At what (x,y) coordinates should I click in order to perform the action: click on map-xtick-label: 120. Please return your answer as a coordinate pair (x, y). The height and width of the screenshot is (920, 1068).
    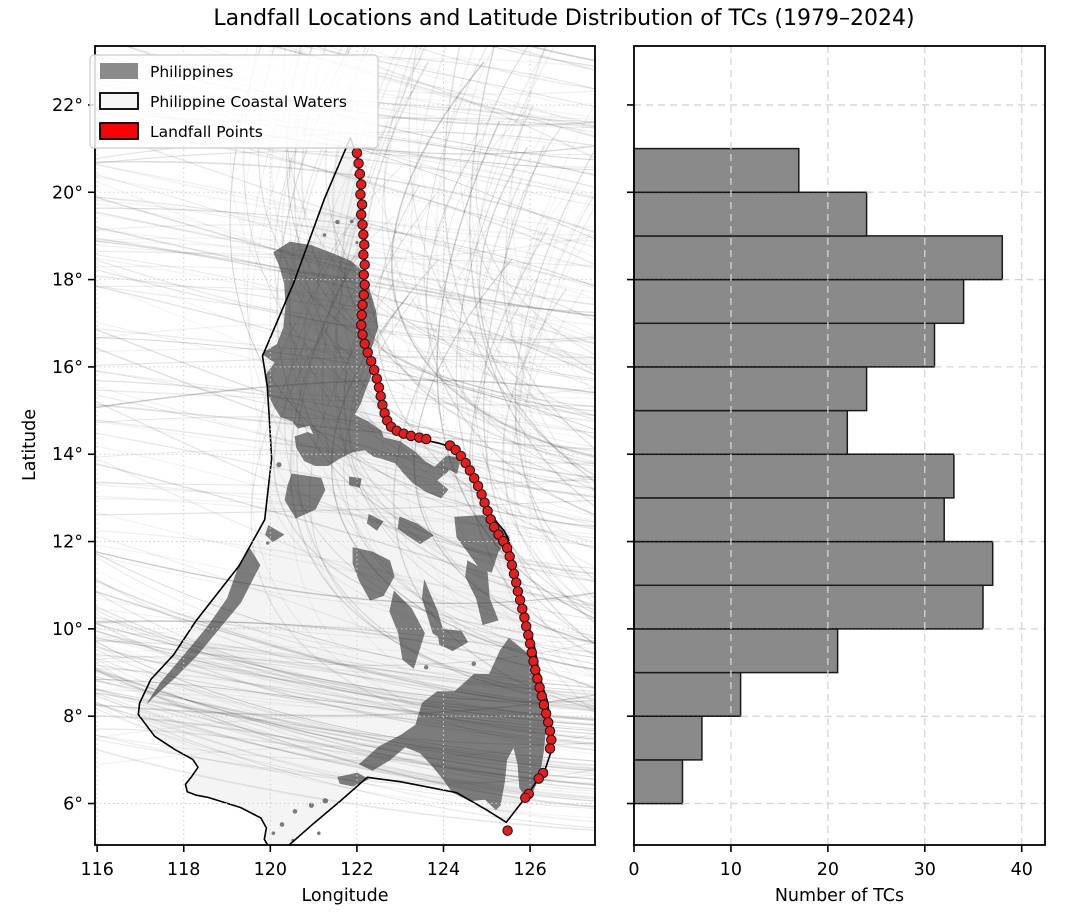
    Looking at the image, I should click on (270, 870).